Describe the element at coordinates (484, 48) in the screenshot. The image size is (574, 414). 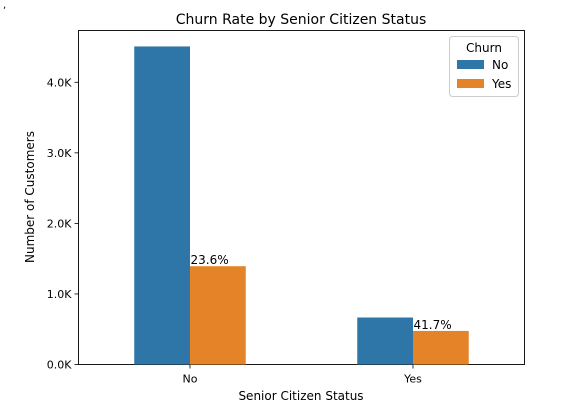
I see `legend-title: Churn` at that location.